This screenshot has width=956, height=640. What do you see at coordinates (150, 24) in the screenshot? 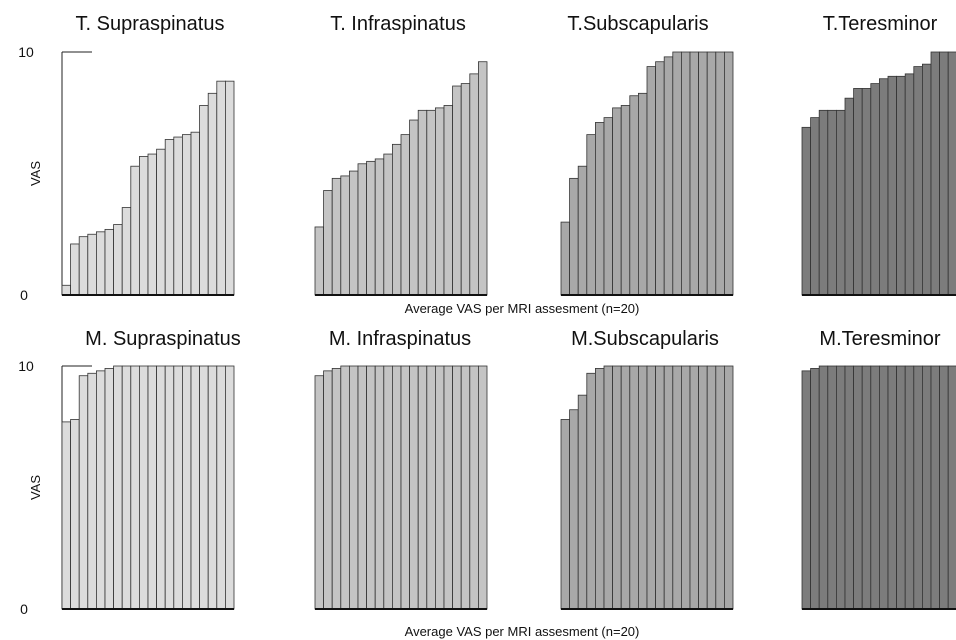
I see `group-title: T. Supraspinatus` at bounding box center [150, 24].